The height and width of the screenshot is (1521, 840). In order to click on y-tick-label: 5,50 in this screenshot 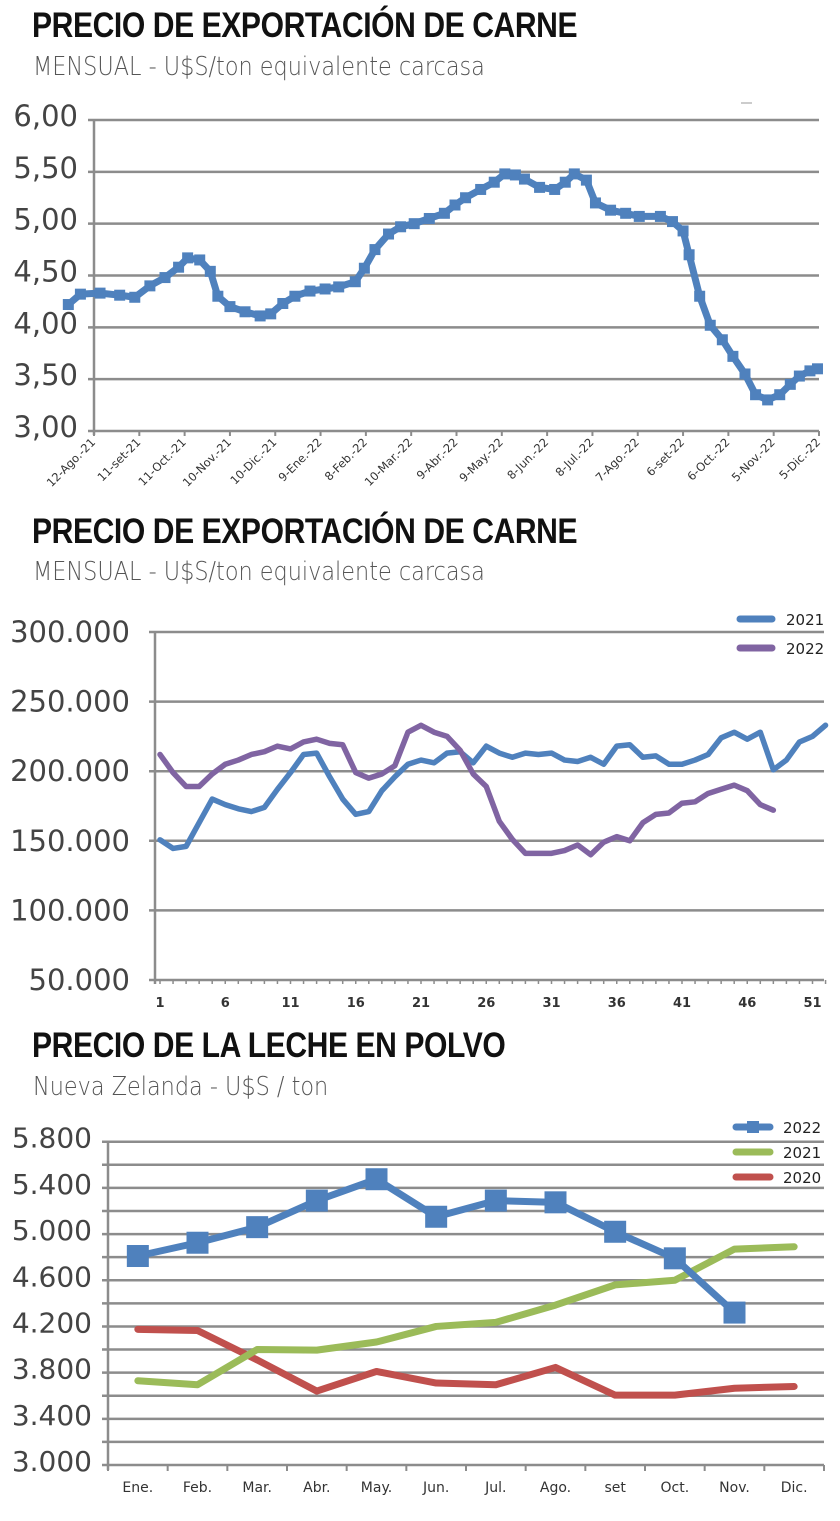, I will do `click(45, 168)`.